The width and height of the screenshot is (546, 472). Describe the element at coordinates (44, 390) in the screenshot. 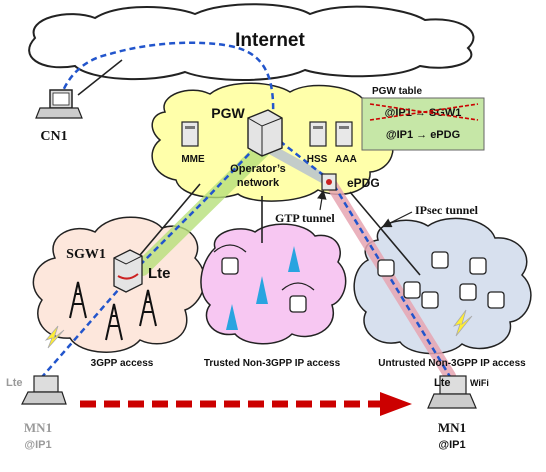

I see `mn1-left-laptop-icon` at that location.